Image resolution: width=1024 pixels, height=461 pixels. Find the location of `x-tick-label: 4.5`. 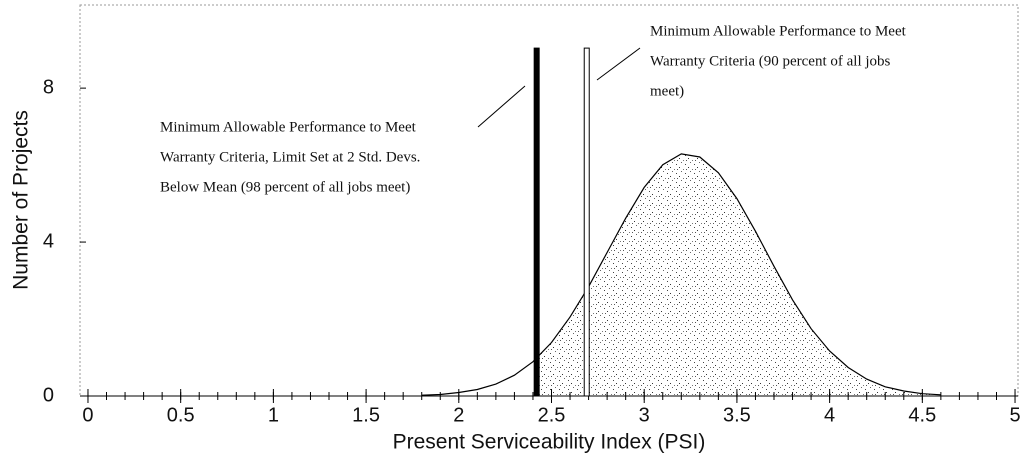

x-tick-label: 4.5 is located at coordinates (922, 415).